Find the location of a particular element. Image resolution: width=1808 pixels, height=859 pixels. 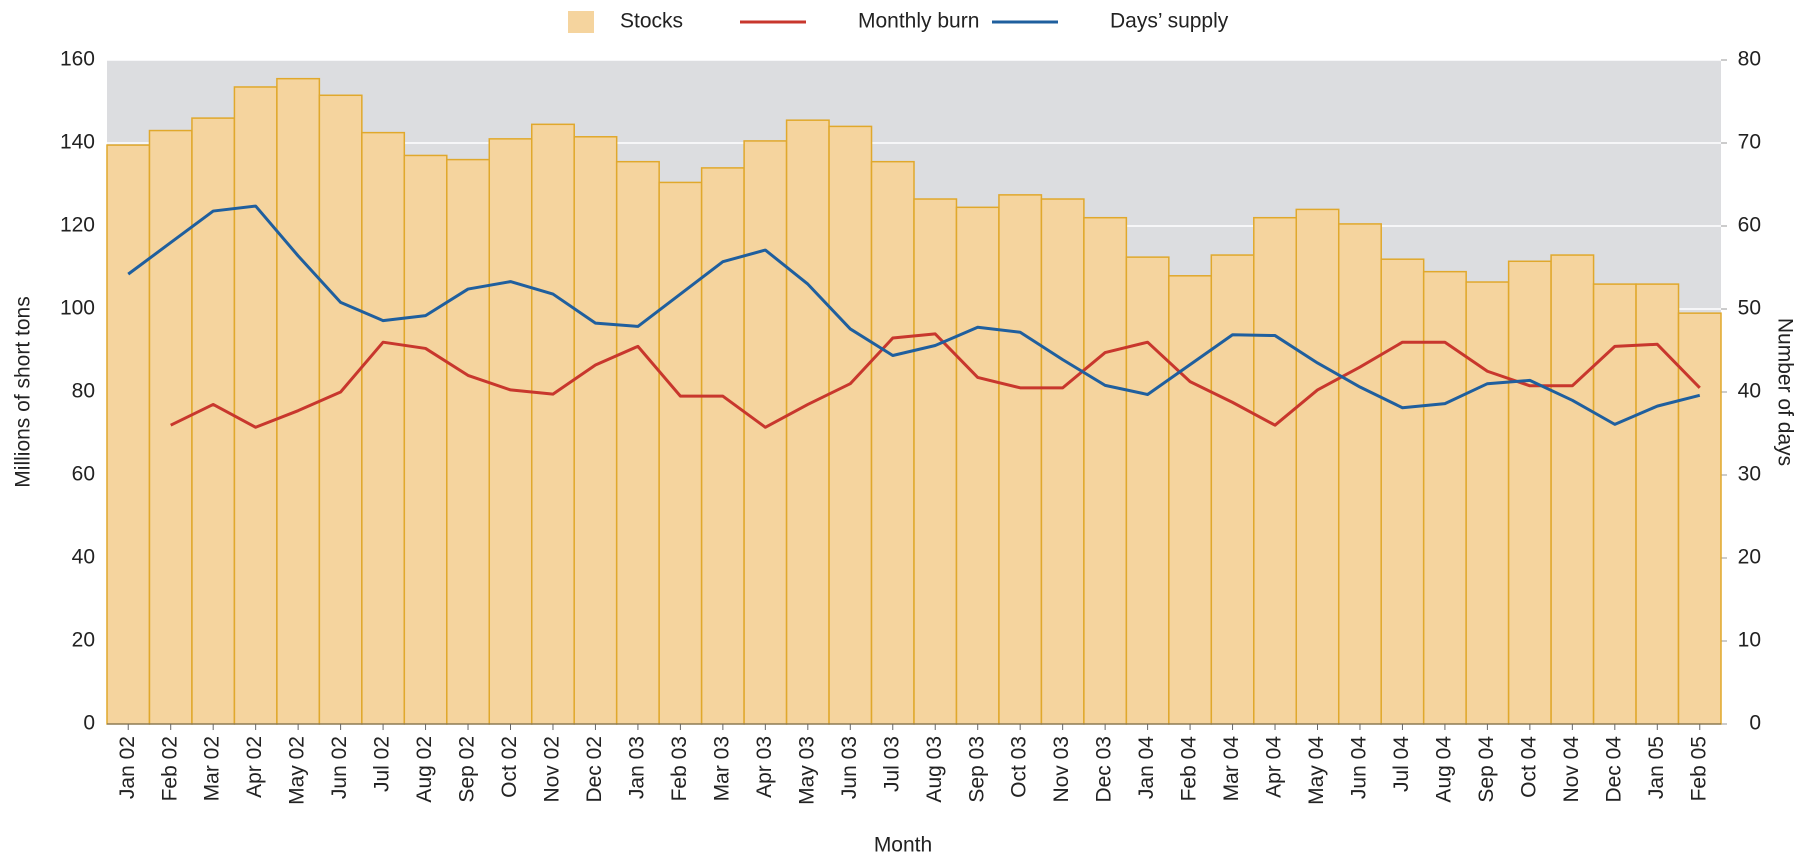

x-tick-label: May 02 is located at coordinates (297, 770).